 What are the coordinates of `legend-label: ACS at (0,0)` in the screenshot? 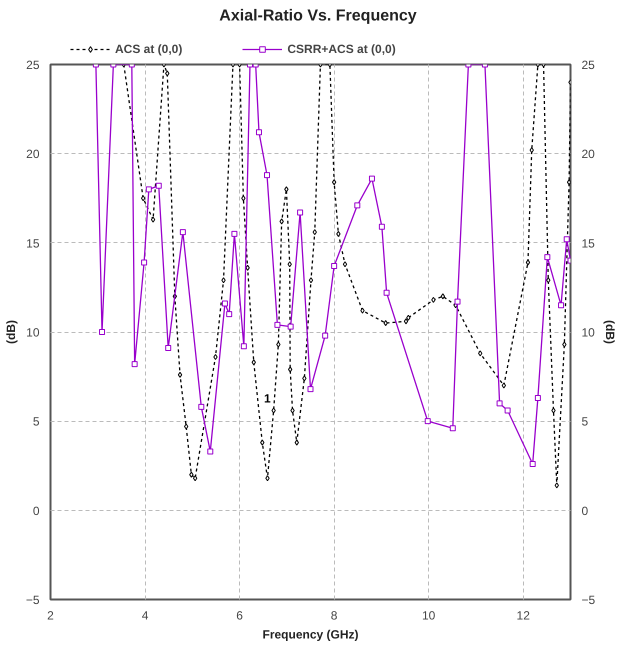 It's located at (148, 49).